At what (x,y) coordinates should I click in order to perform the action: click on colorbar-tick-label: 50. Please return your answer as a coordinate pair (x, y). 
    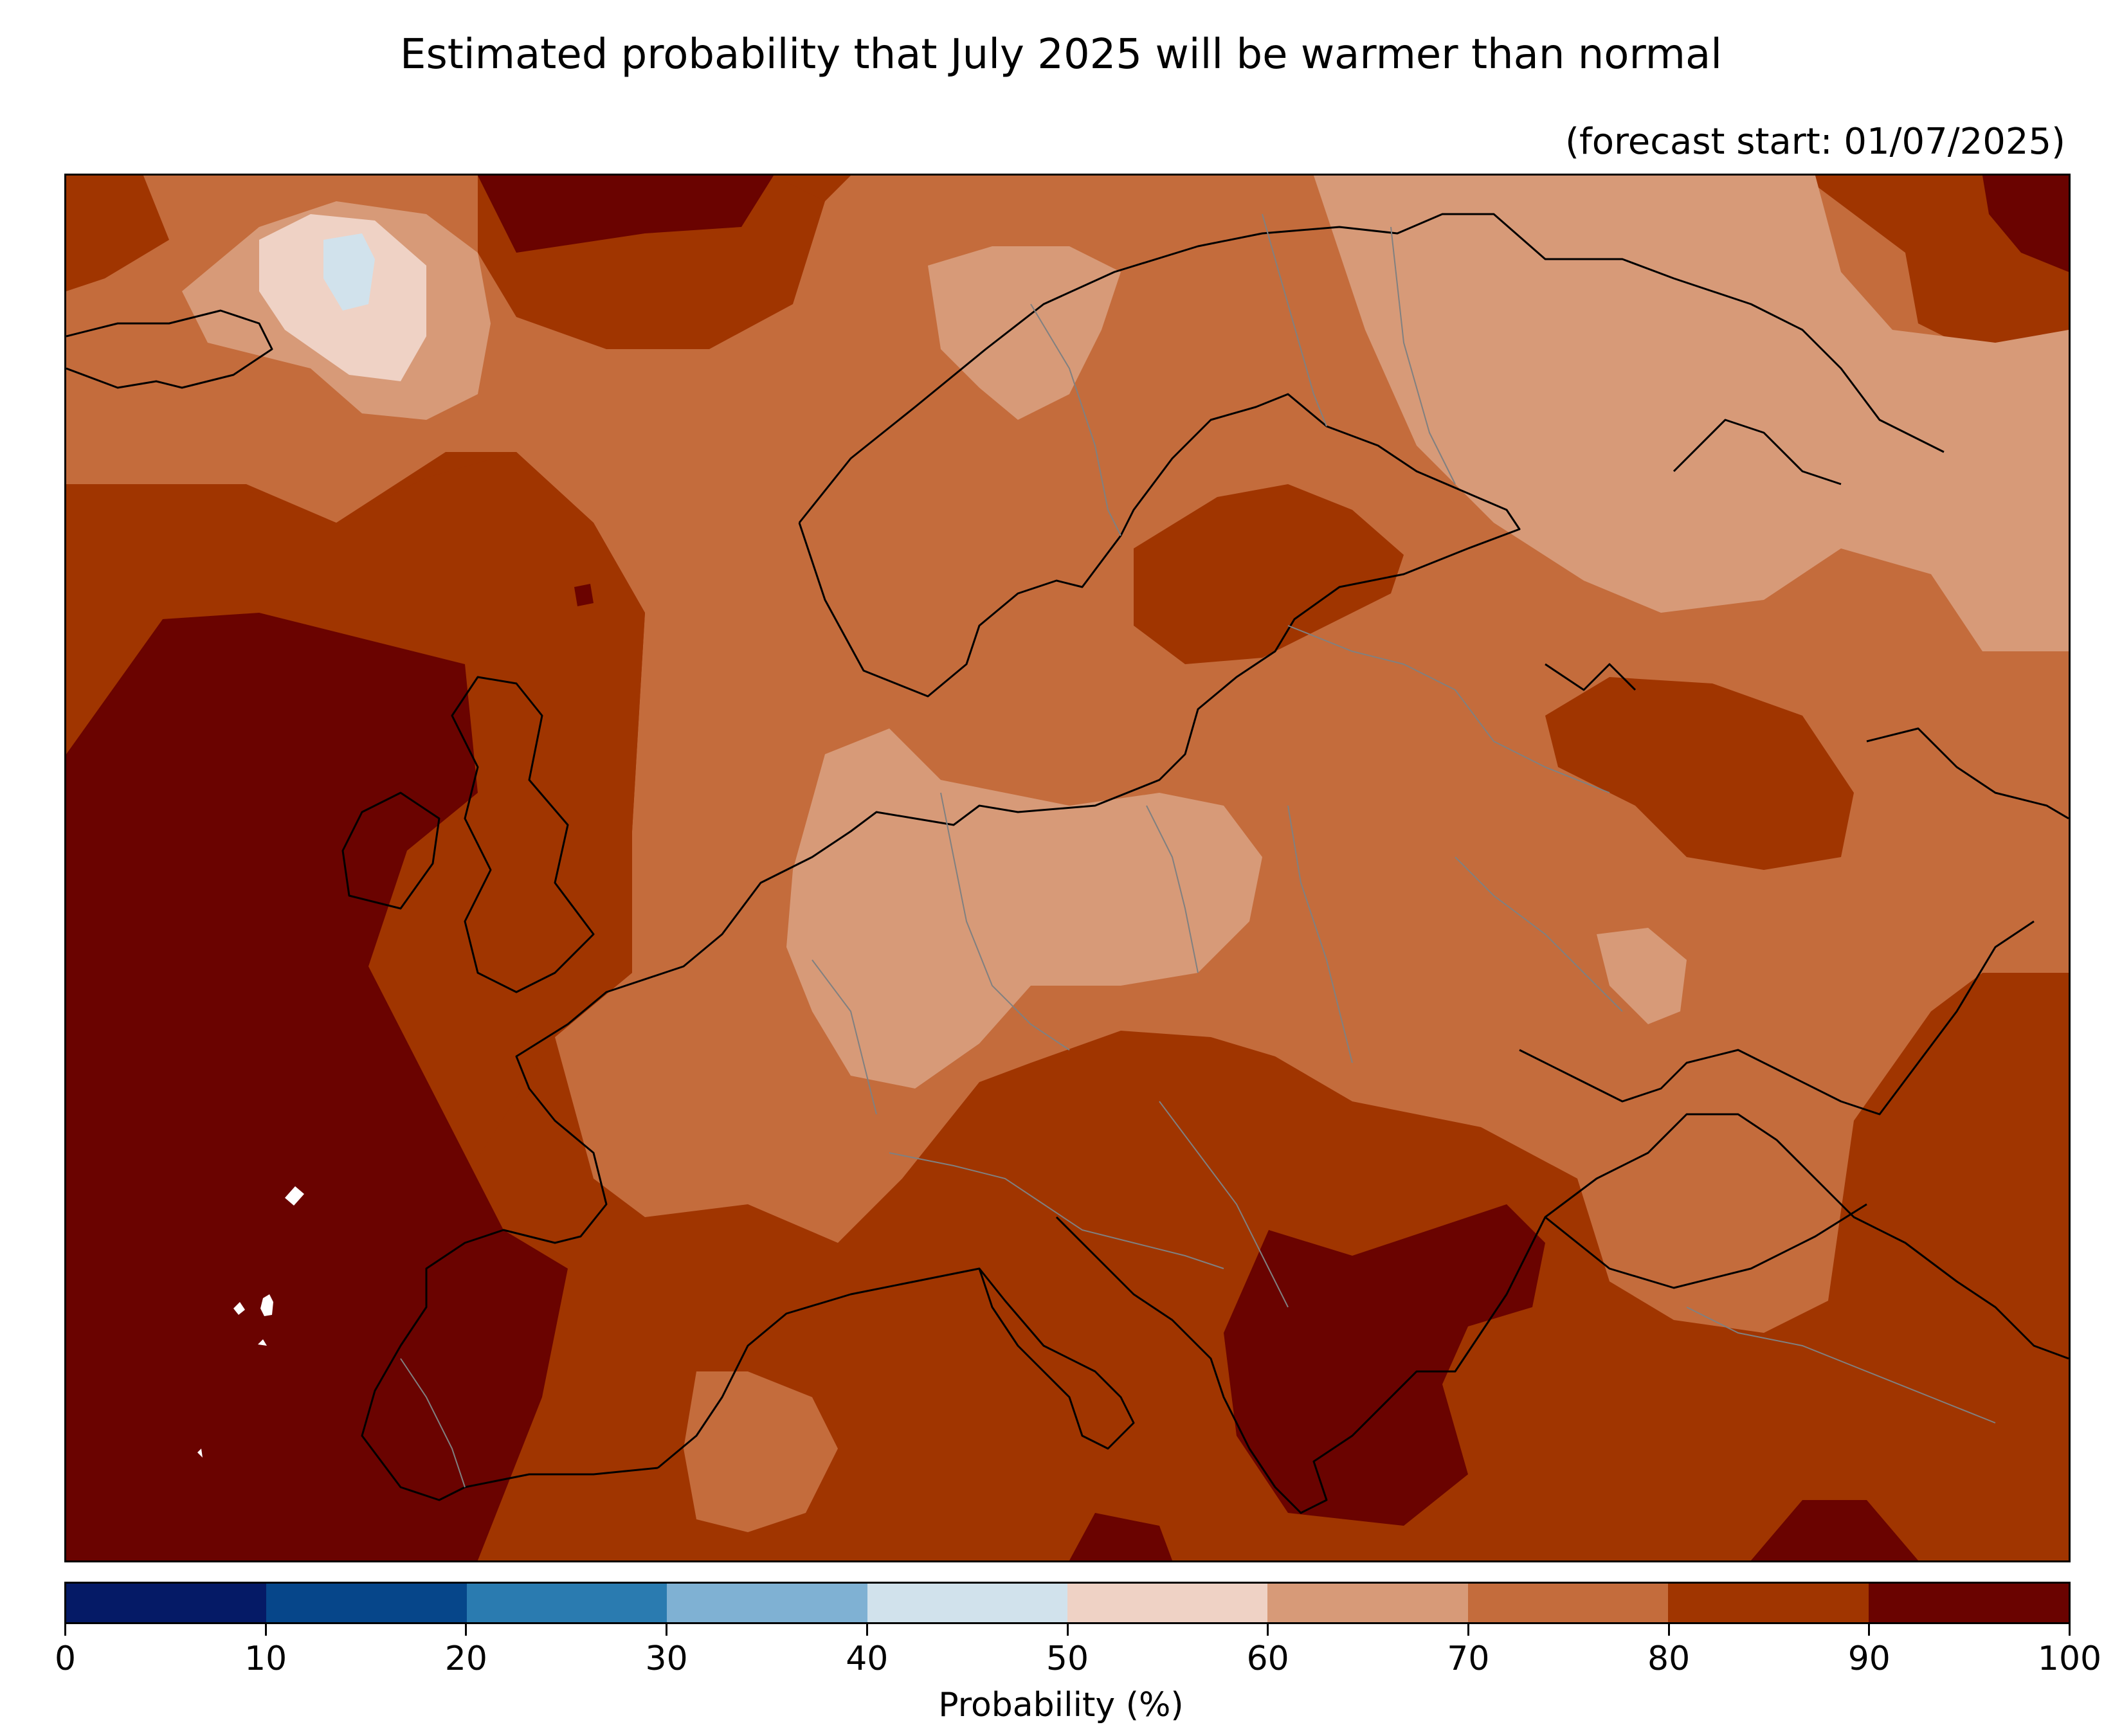
    Looking at the image, I should click on (1067, 1659).